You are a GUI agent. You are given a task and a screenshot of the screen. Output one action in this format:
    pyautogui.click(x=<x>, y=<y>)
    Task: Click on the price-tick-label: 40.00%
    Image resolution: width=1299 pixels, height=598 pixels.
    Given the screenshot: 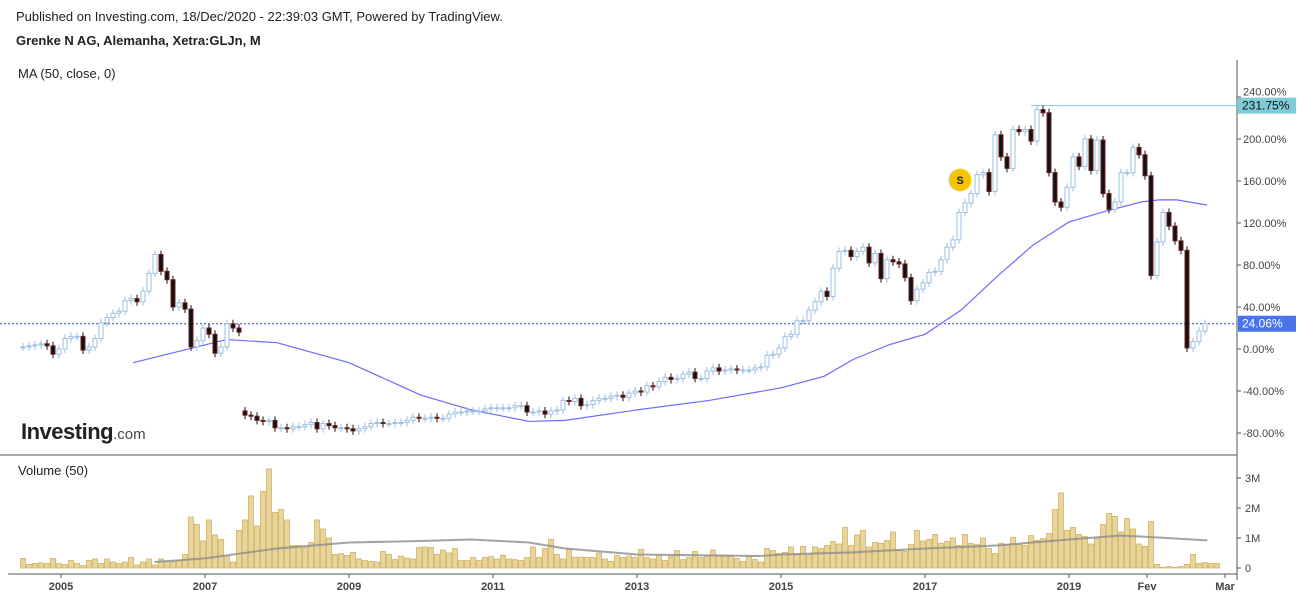 What is the action you would take?
    pyautogui.click(x=1262, y=308)
    